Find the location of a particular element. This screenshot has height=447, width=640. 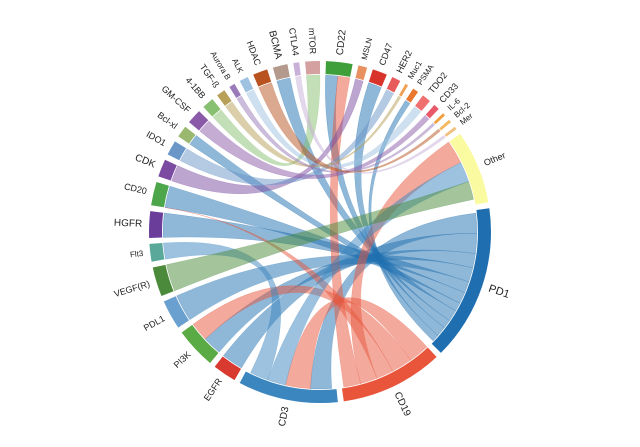

label-pi3k: PI3K is located at coordinates (182, 359).